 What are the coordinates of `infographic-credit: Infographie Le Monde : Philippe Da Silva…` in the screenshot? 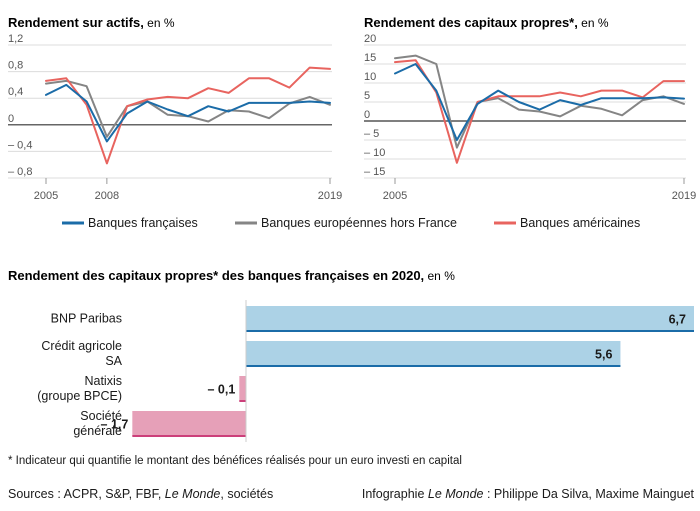 It's located at (528, 494).